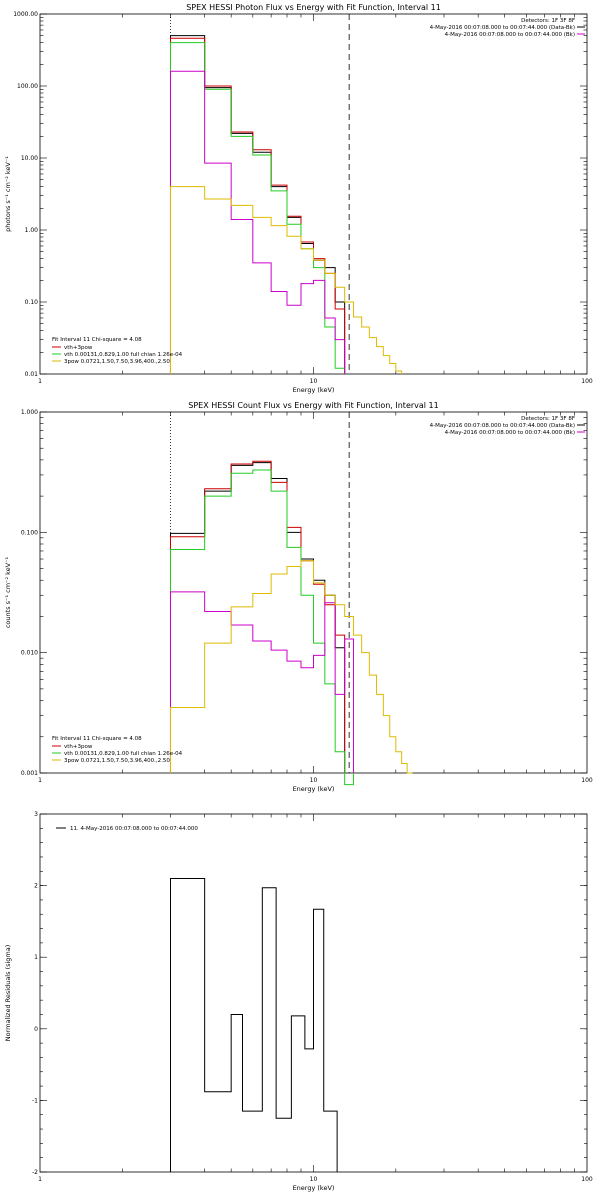  What do you see at coordinates (8, 194) in the screenshot?
I see `y-axis-label: photons s⁻¹ cm⁻² keV⁻¹` at bounding box center [8, 194].